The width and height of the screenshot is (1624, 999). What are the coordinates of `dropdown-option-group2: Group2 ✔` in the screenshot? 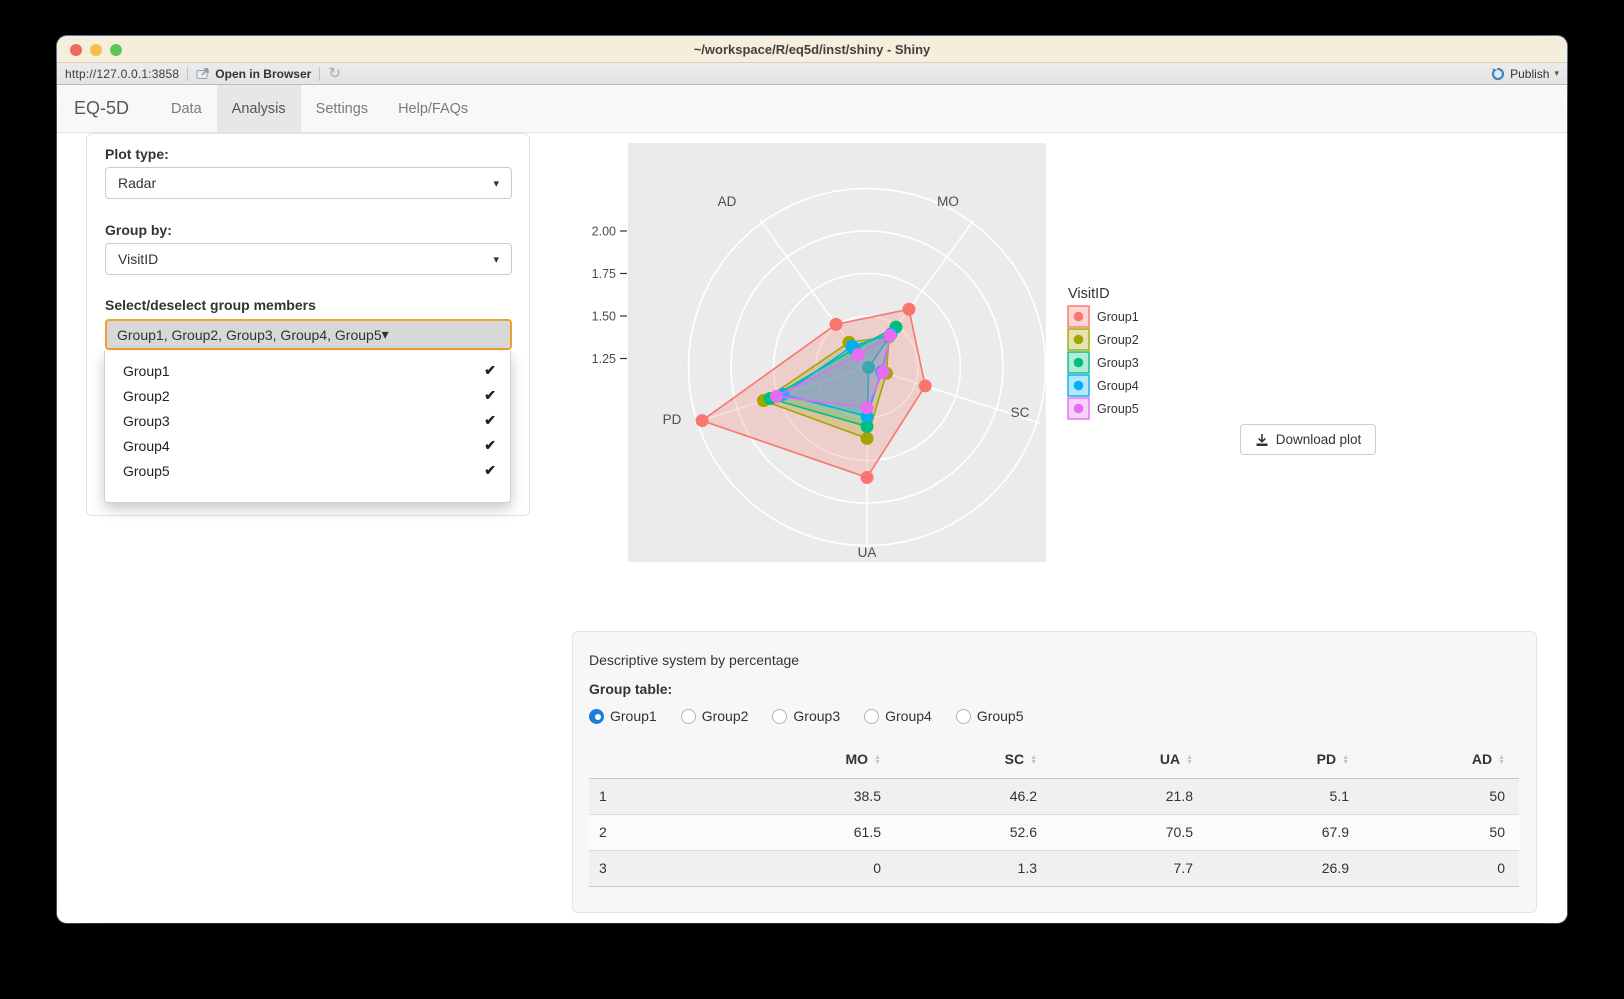 It's located at (307, 395).